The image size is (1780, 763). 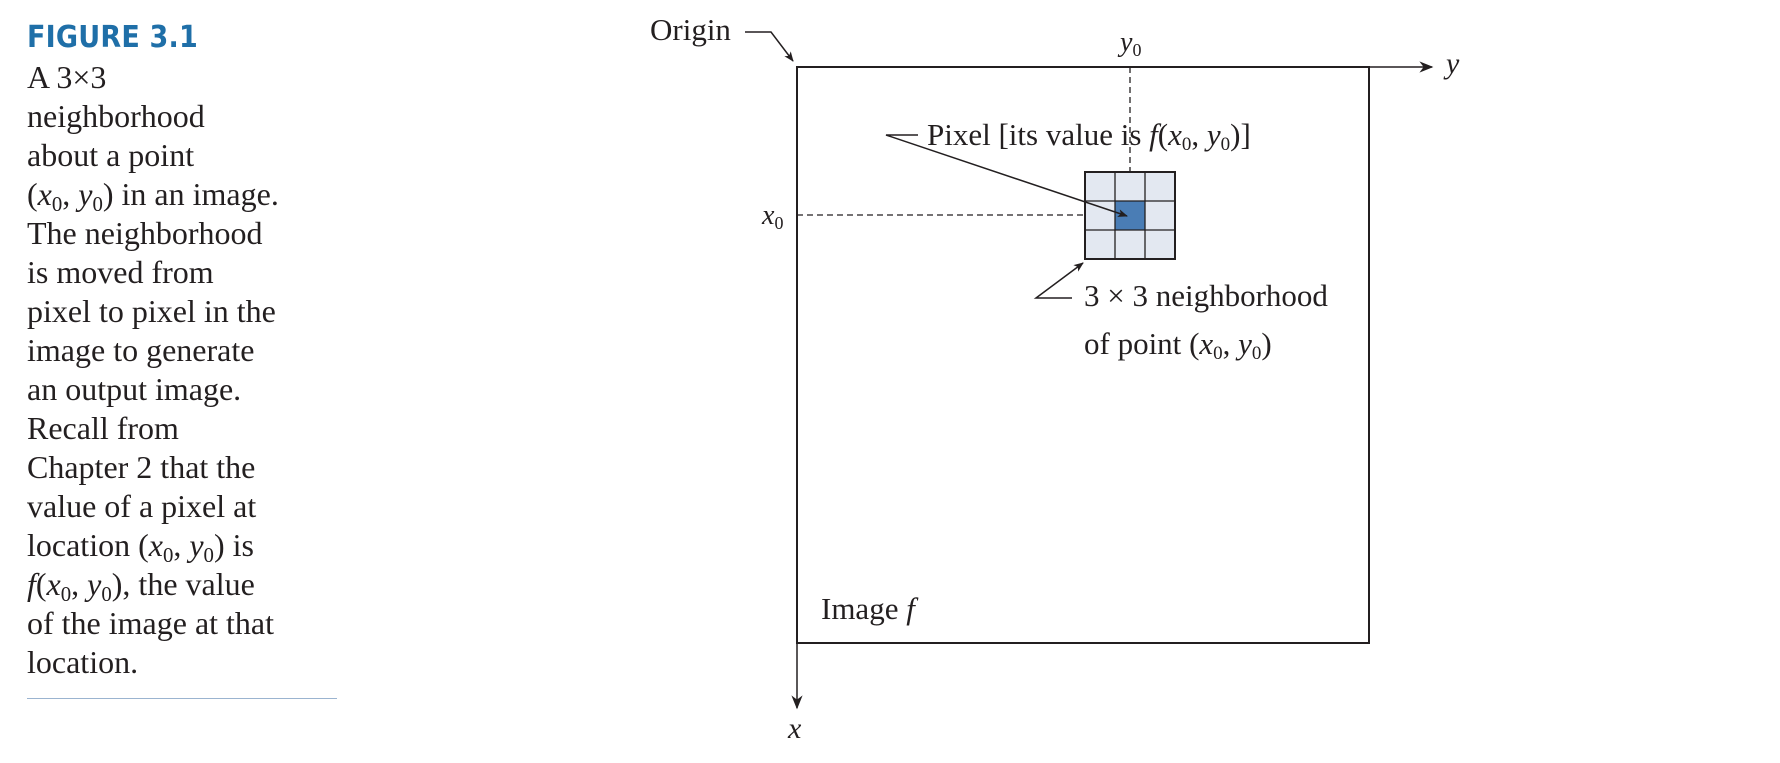 What do you see at coordinates (141, 586) in the screenshot?
I see `caption-line: f(x0, y0), the value` at bounding box center [141, 586].